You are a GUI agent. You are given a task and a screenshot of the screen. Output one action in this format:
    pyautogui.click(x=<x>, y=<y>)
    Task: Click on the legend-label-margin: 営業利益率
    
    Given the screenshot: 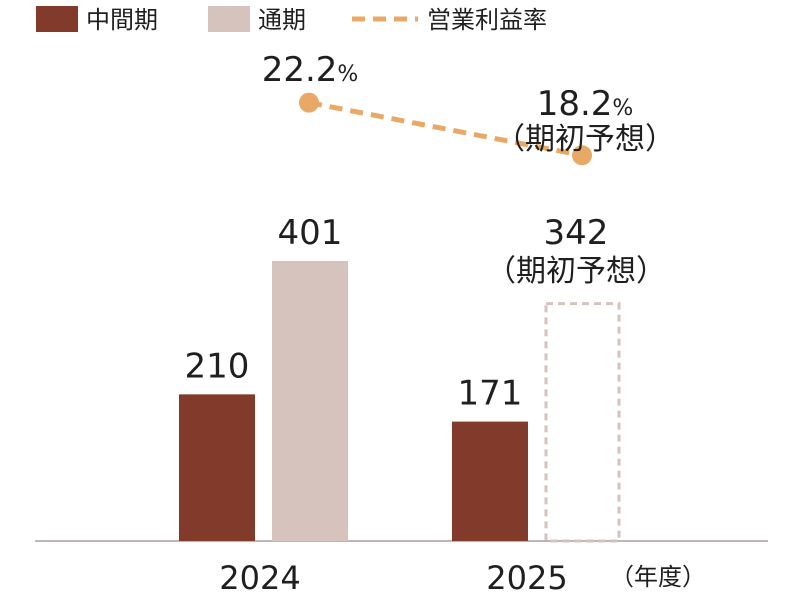 What is the action you would take?
    pyautogui.click(x=487, y=20)
    